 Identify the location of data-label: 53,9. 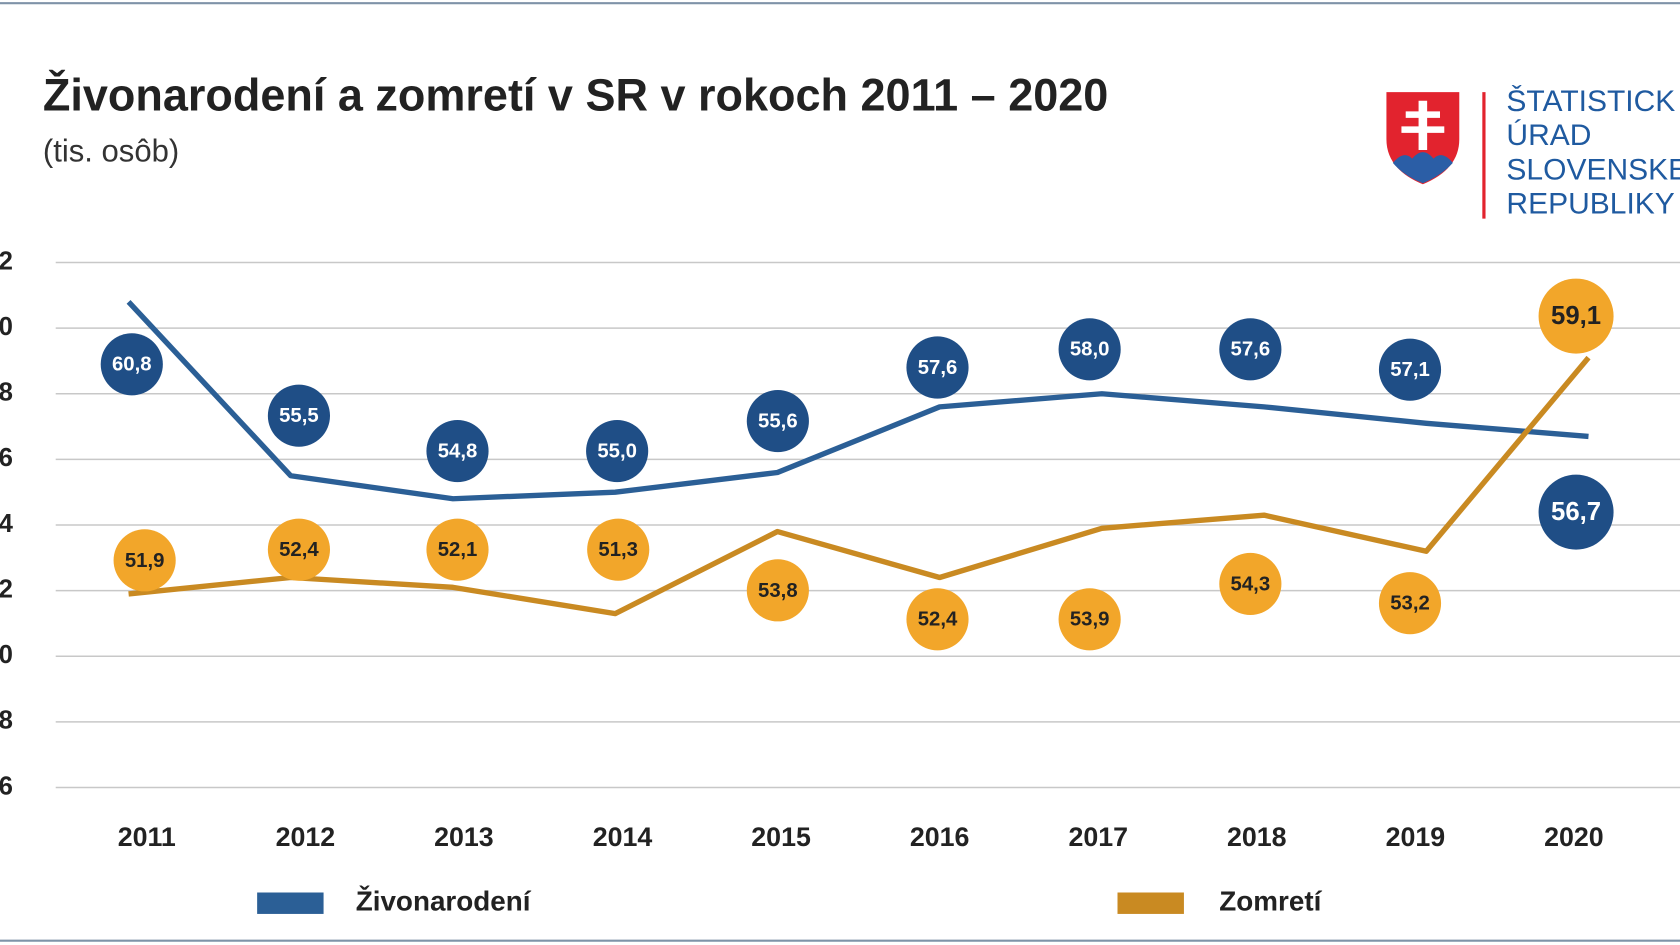
(1090, 620).